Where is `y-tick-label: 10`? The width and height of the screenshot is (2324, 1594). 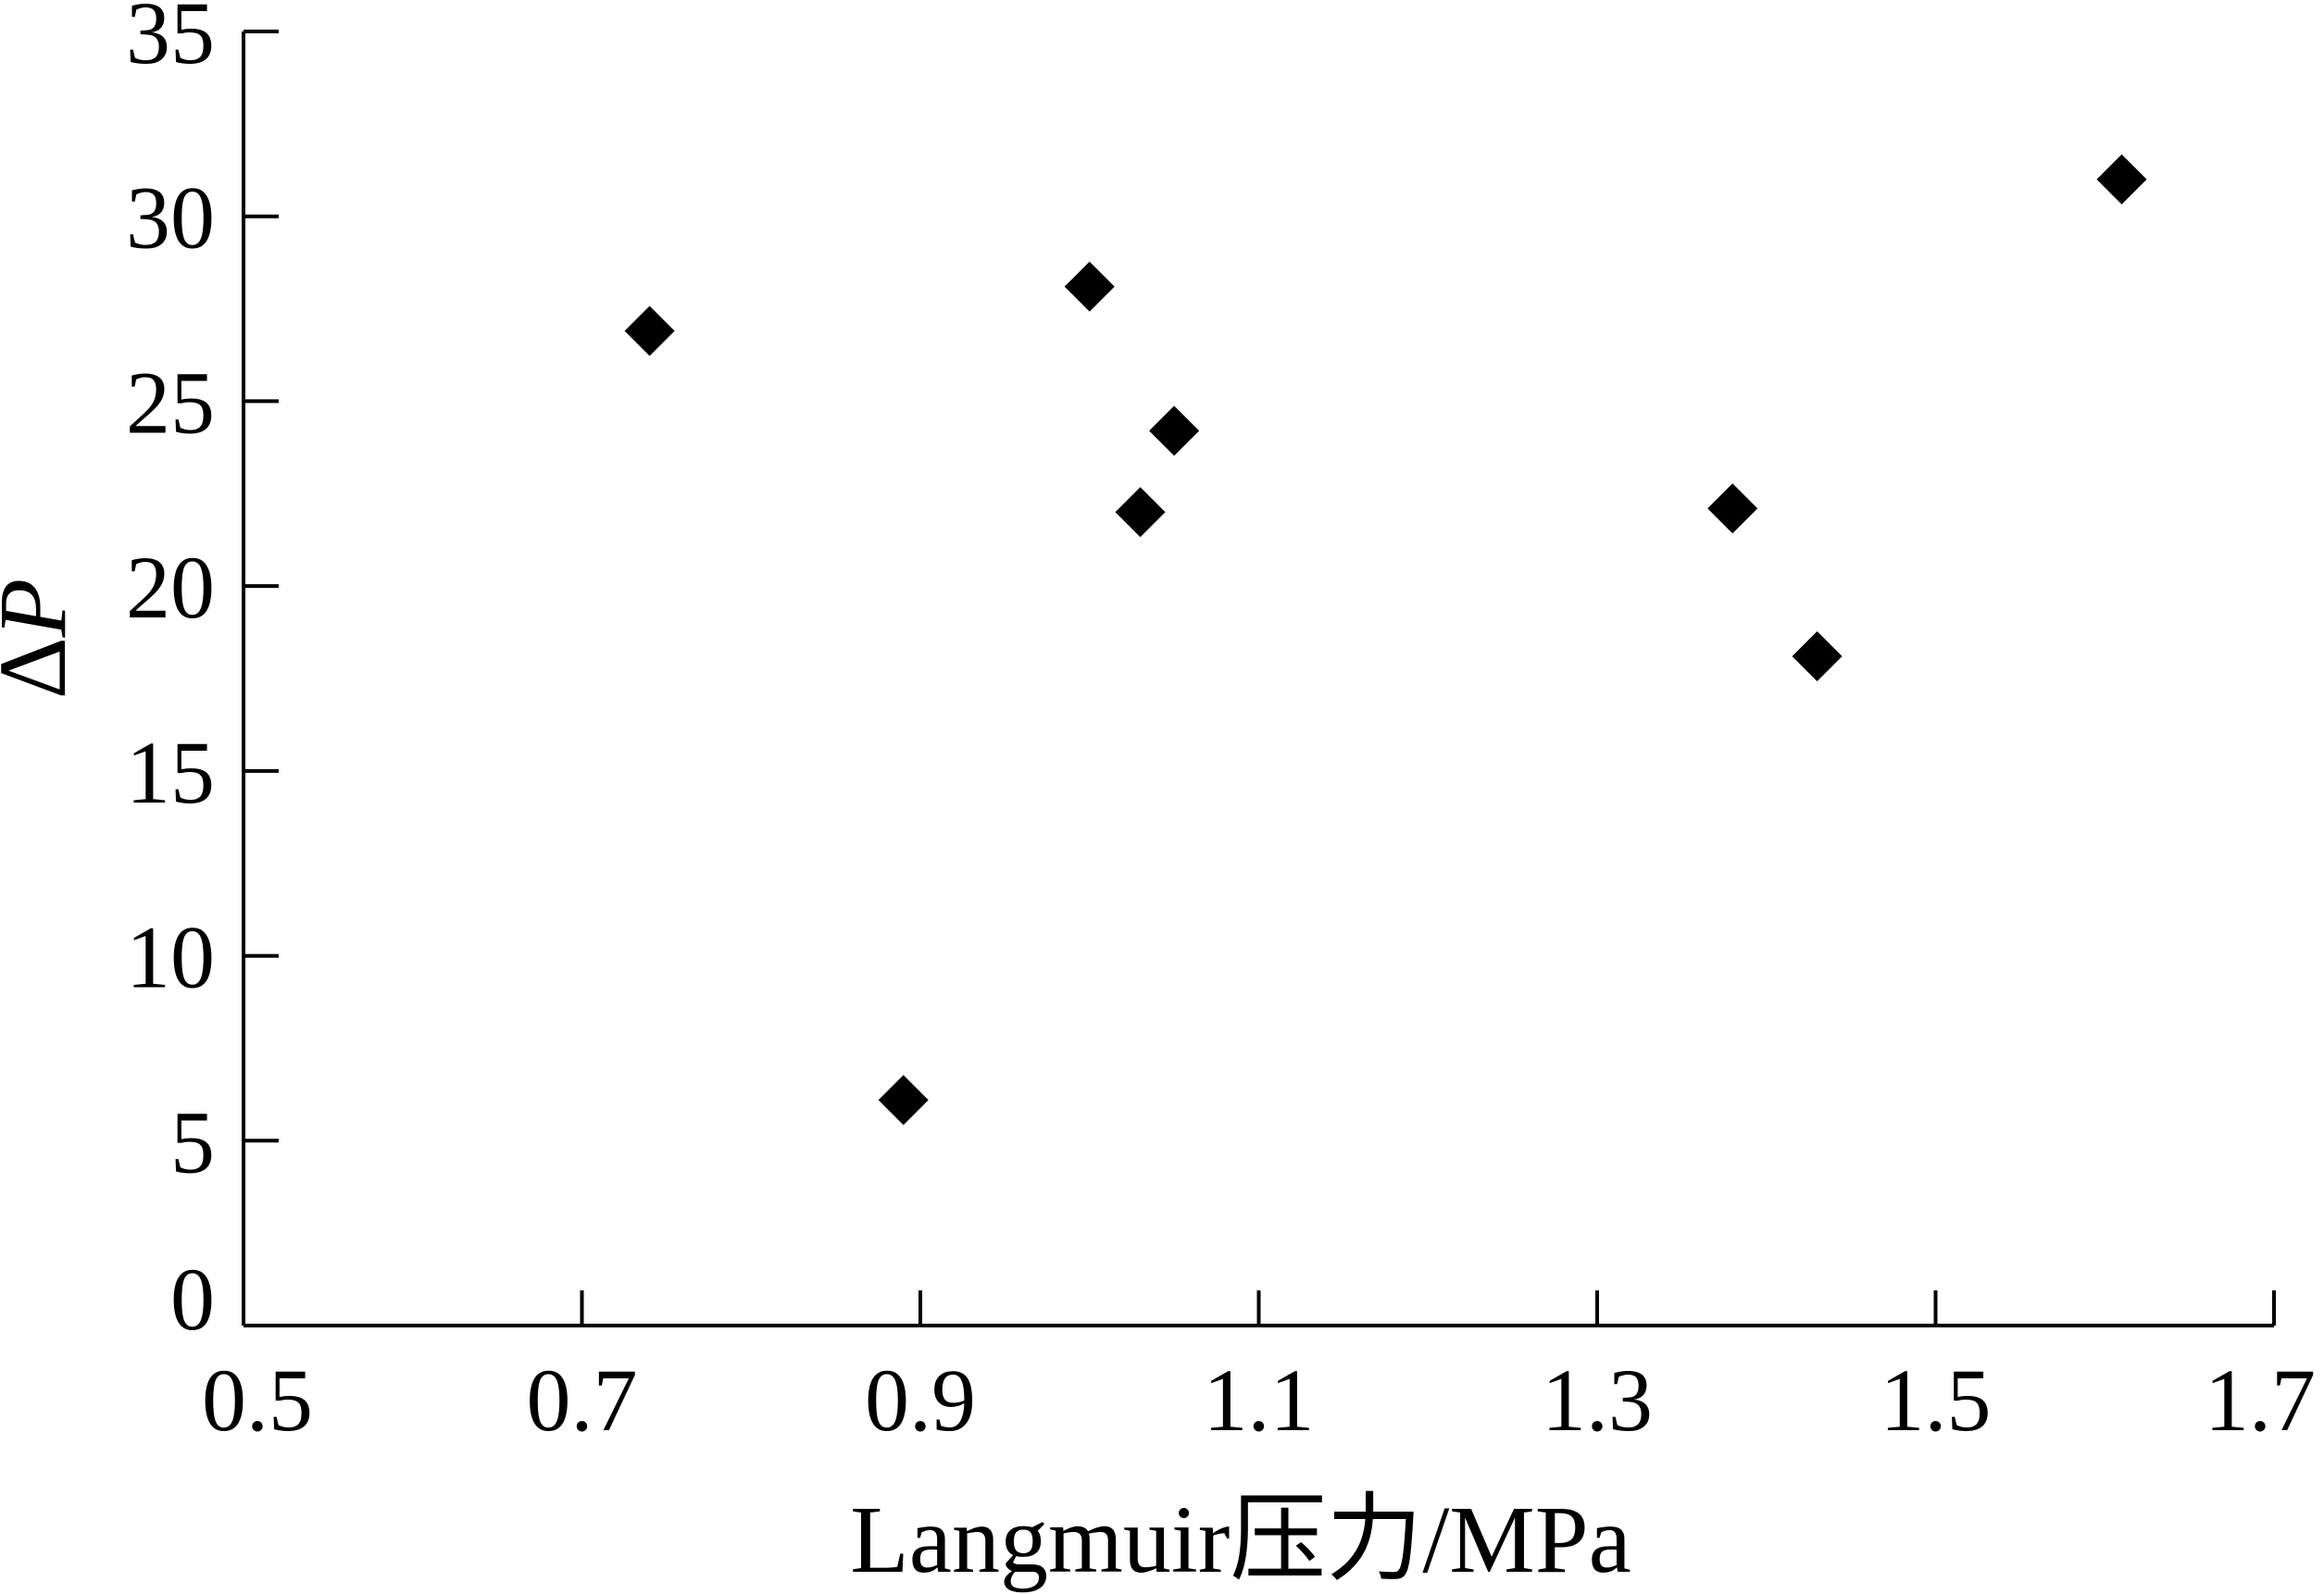
y-tick-label: 10 is located at coordinates (170, 957).